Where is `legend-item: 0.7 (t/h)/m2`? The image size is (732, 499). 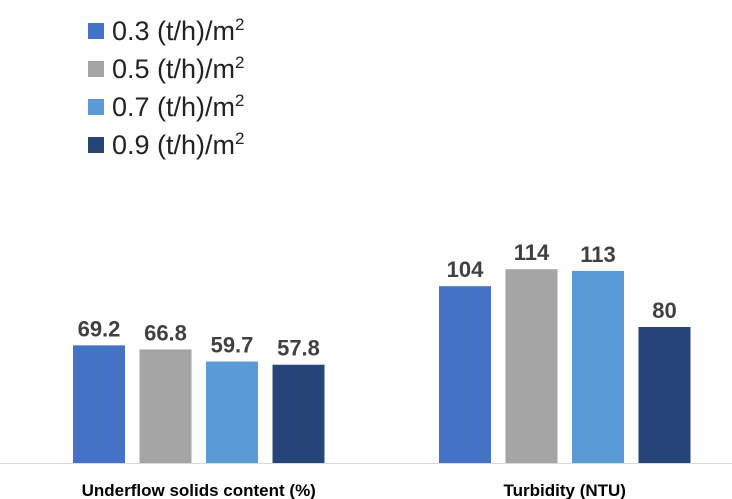
legend-item: 0.7 (t/h)/m2 is located at coordinates (166, 107).